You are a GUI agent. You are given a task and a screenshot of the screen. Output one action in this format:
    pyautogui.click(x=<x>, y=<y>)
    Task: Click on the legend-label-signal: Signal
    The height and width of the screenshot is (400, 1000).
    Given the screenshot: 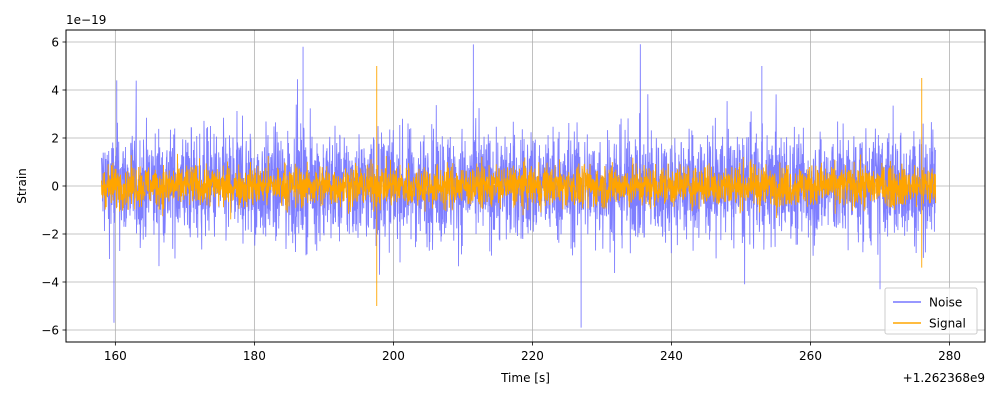 What is the action you would take?
    pyautogui.click(x=947, y=324)
    